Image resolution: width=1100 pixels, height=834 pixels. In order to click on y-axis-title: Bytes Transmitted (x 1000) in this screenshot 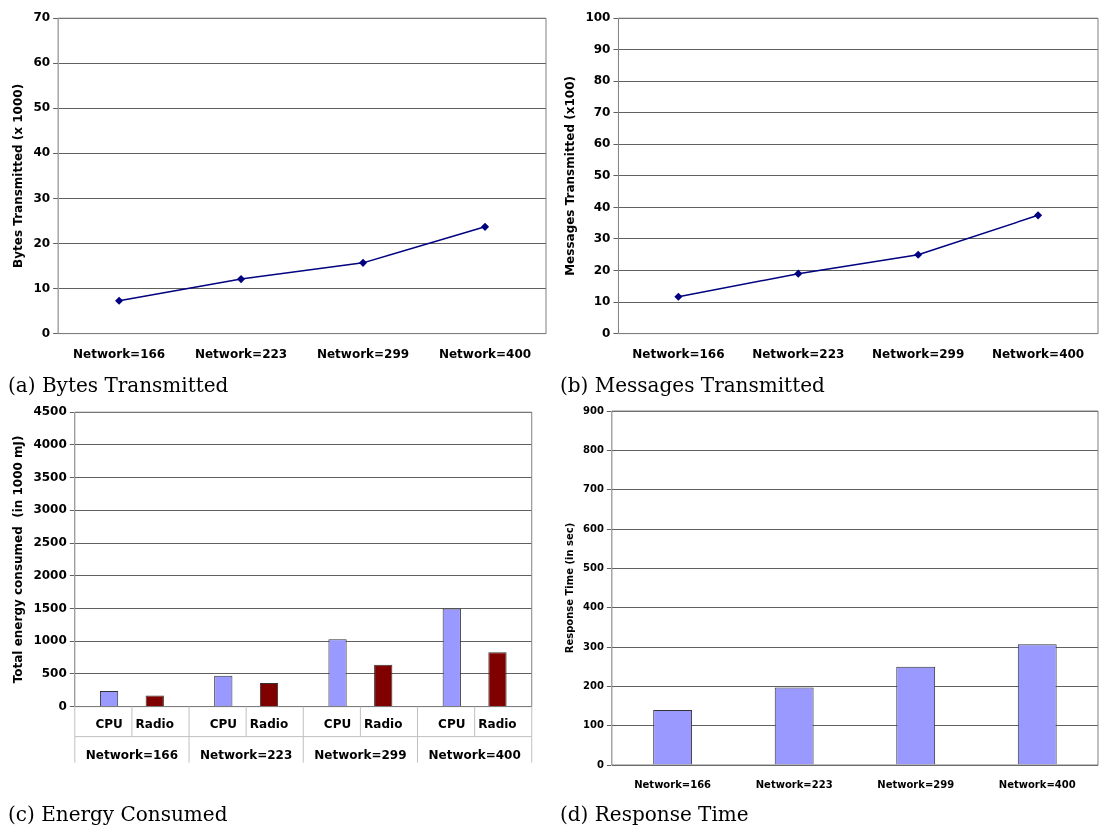, I will do `click(18, 175)`.